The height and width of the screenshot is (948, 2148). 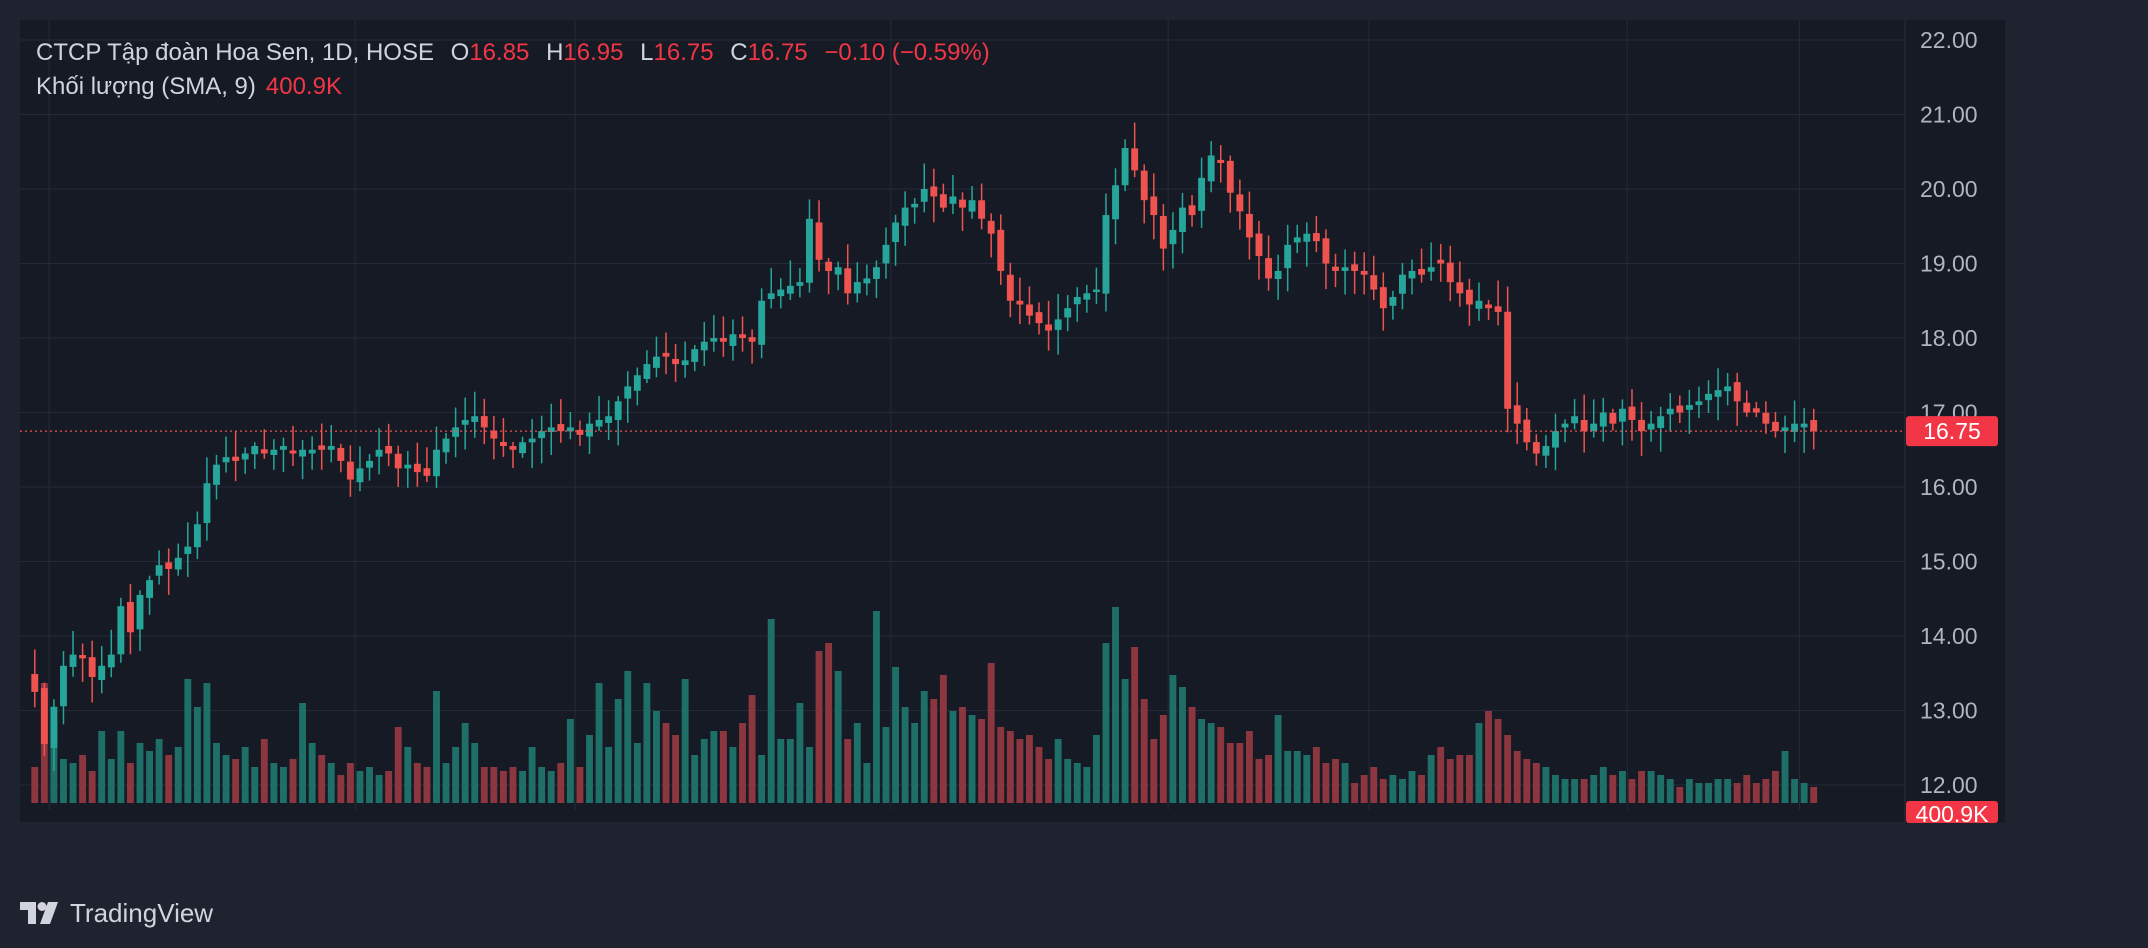 I want to click on volume-line: Khối lượng (SMA, 9) 400.9K, so click(x=513, y=87).